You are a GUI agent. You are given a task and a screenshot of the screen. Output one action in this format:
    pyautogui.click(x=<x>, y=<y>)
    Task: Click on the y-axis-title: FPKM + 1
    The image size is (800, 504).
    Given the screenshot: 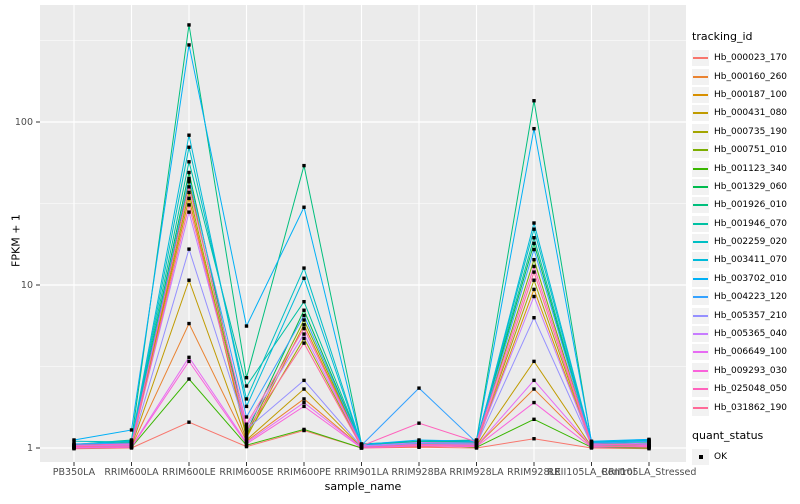 What is the action you would take?
    pyautogui.click(x=16, y=240)
    